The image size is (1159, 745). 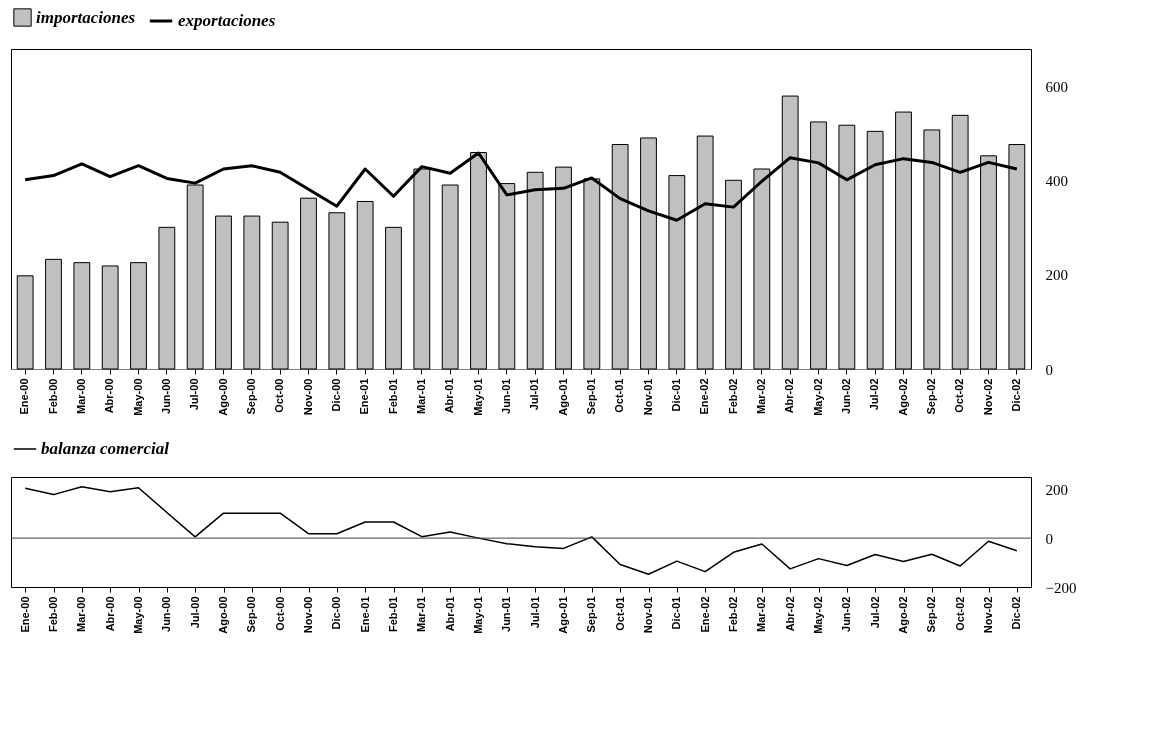 What do you see at coordinates (86, 17) in the screenshot?
I see `legend-label: importaciones` at bounding box center [86, 17].